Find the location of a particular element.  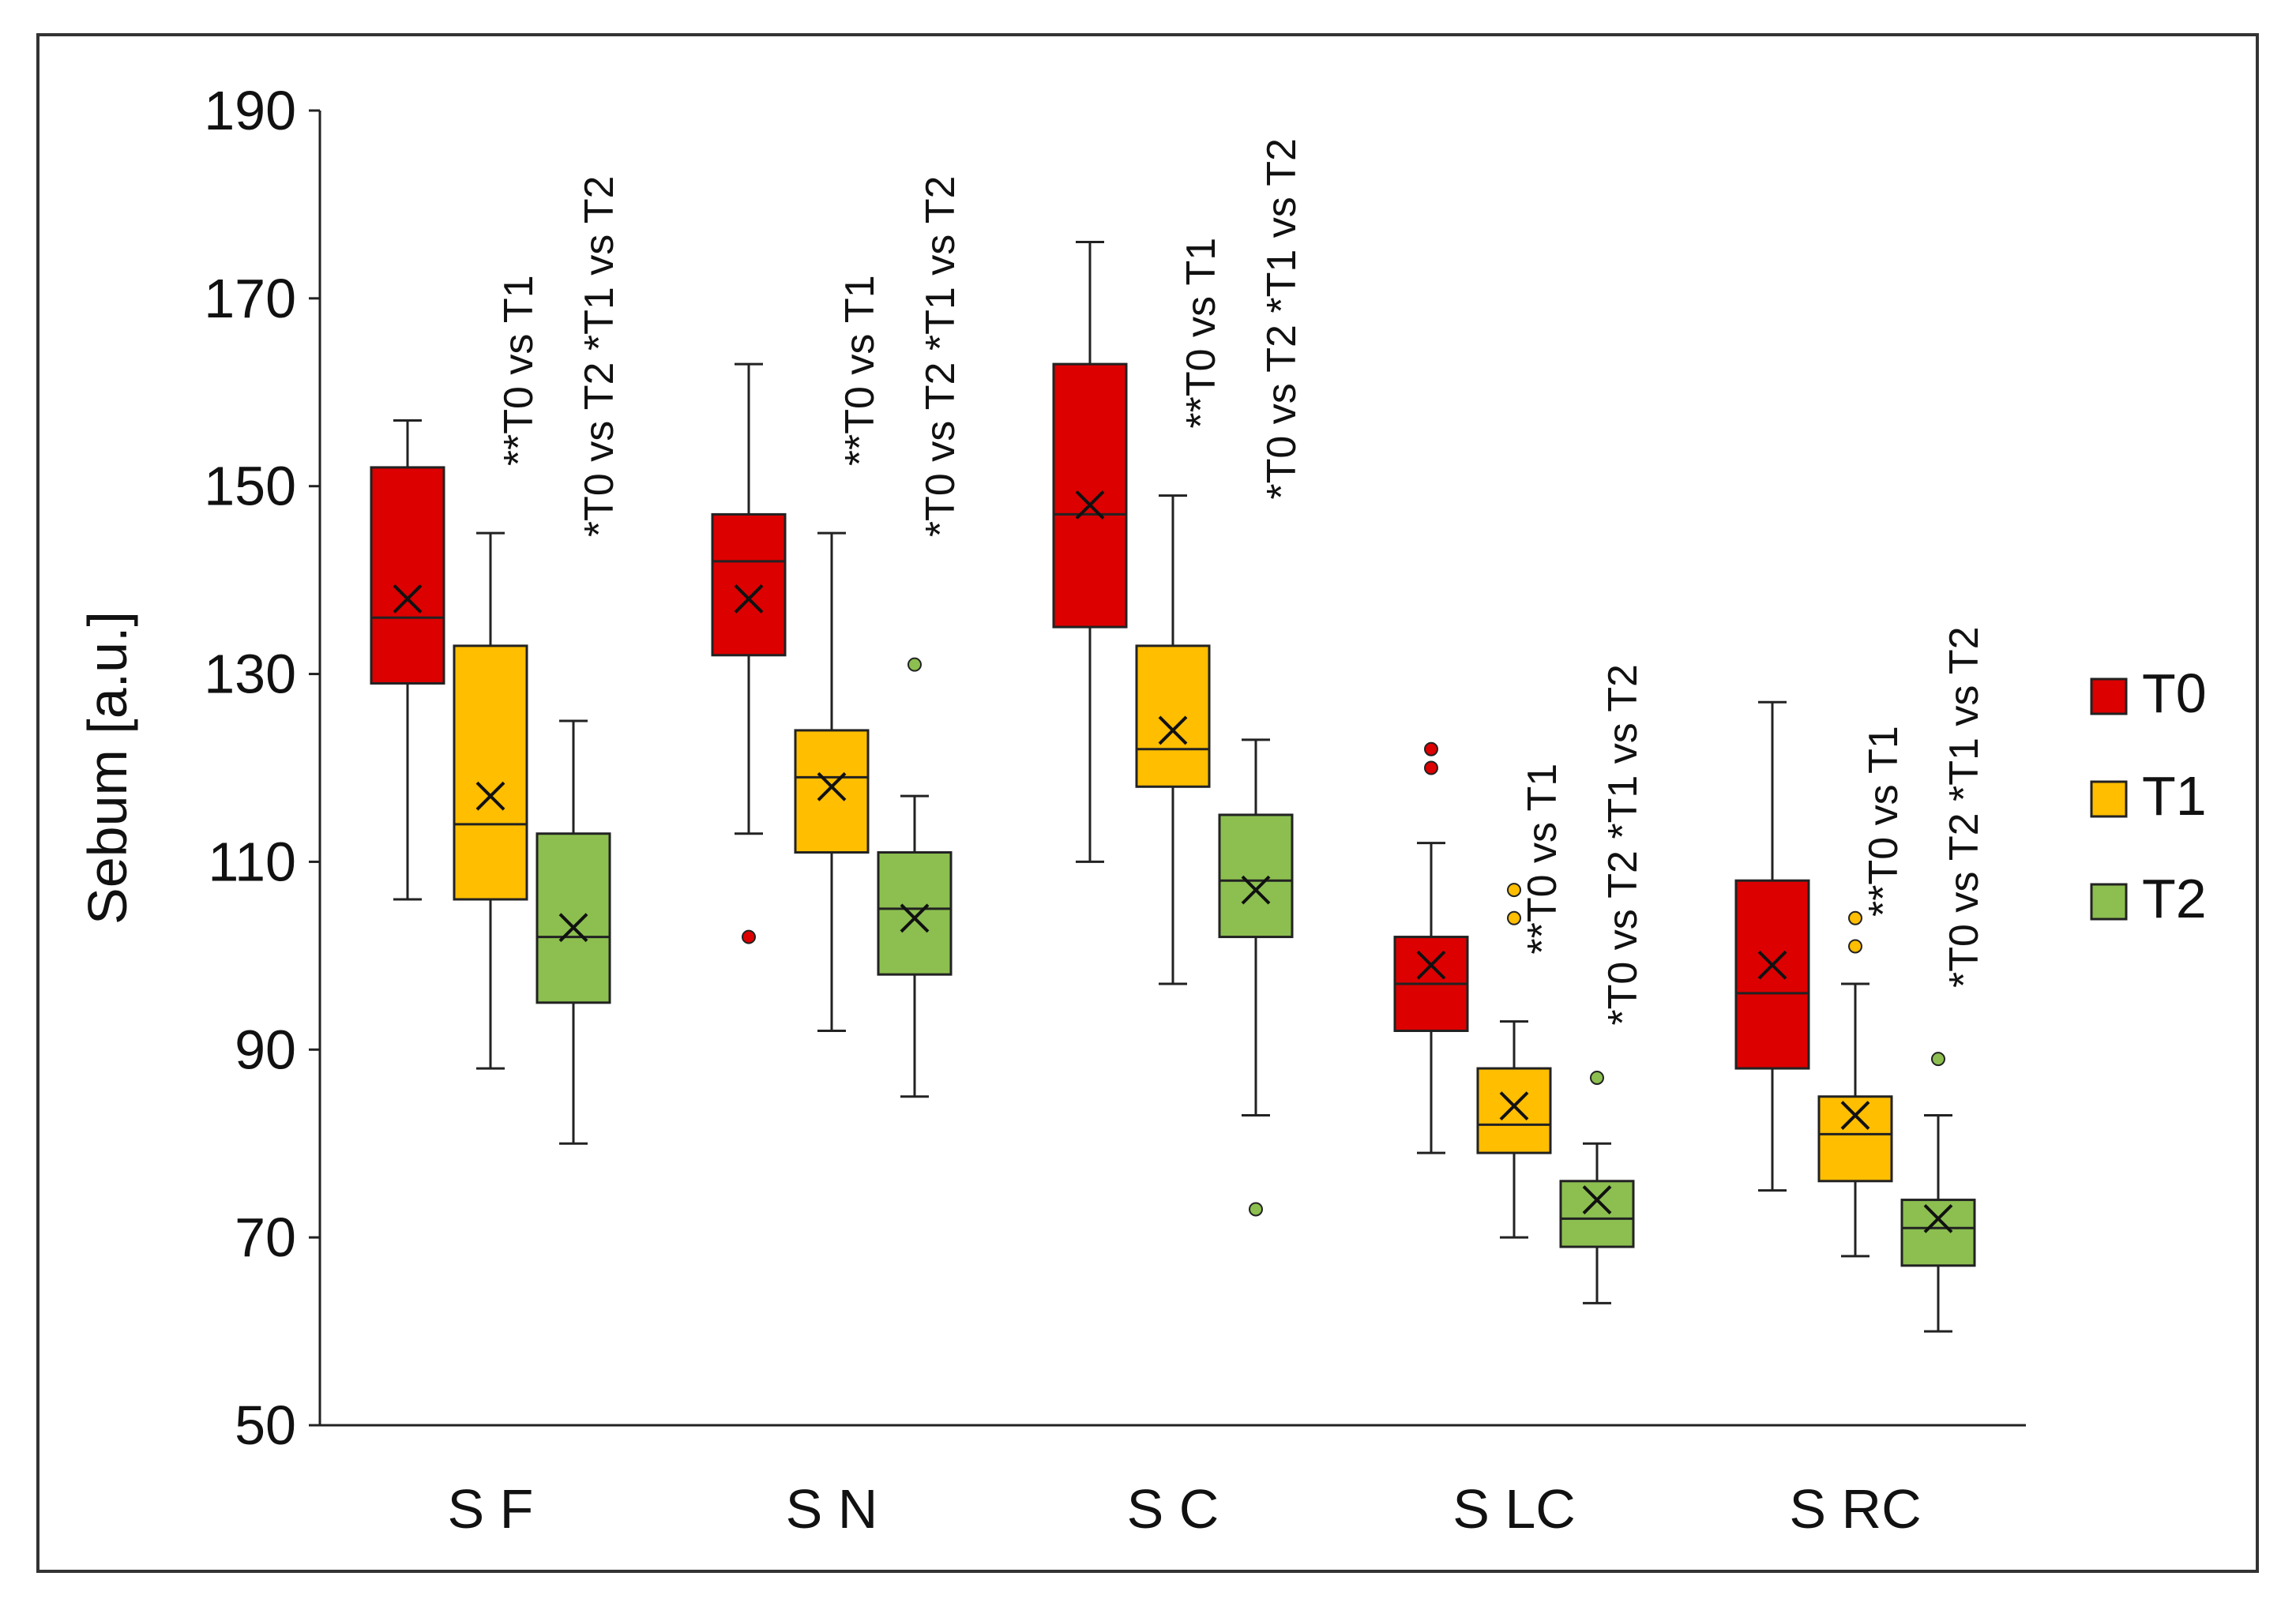

y-tick-label: 130 is located at coordinates (250, 674).